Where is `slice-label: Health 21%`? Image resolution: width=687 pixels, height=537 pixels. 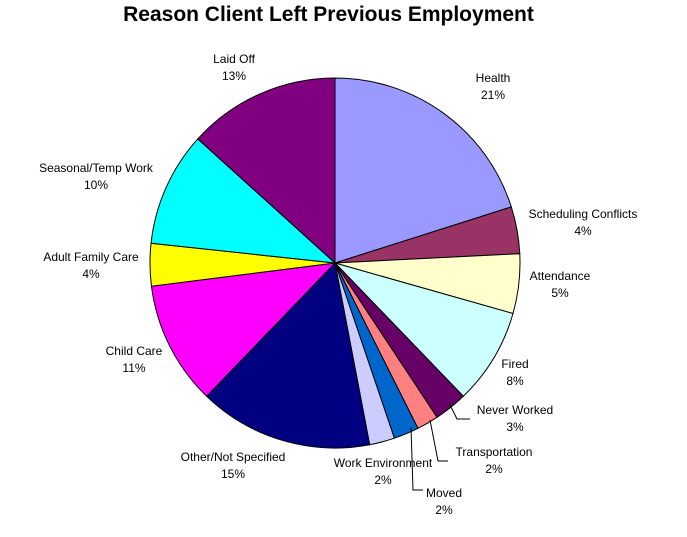
slice-label: Health 21% is located at coordinates (493, 87).